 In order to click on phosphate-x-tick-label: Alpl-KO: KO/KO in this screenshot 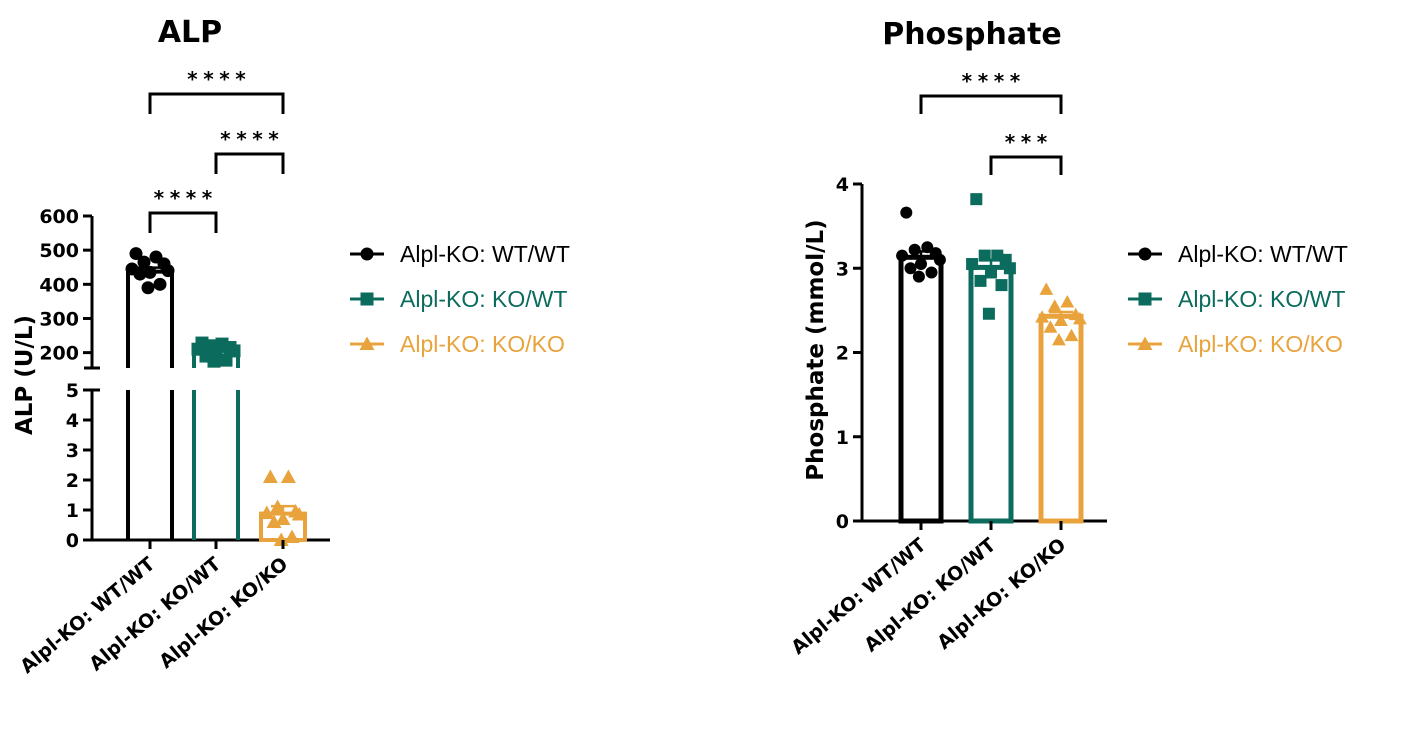, I will do `click(1001, 594)`.